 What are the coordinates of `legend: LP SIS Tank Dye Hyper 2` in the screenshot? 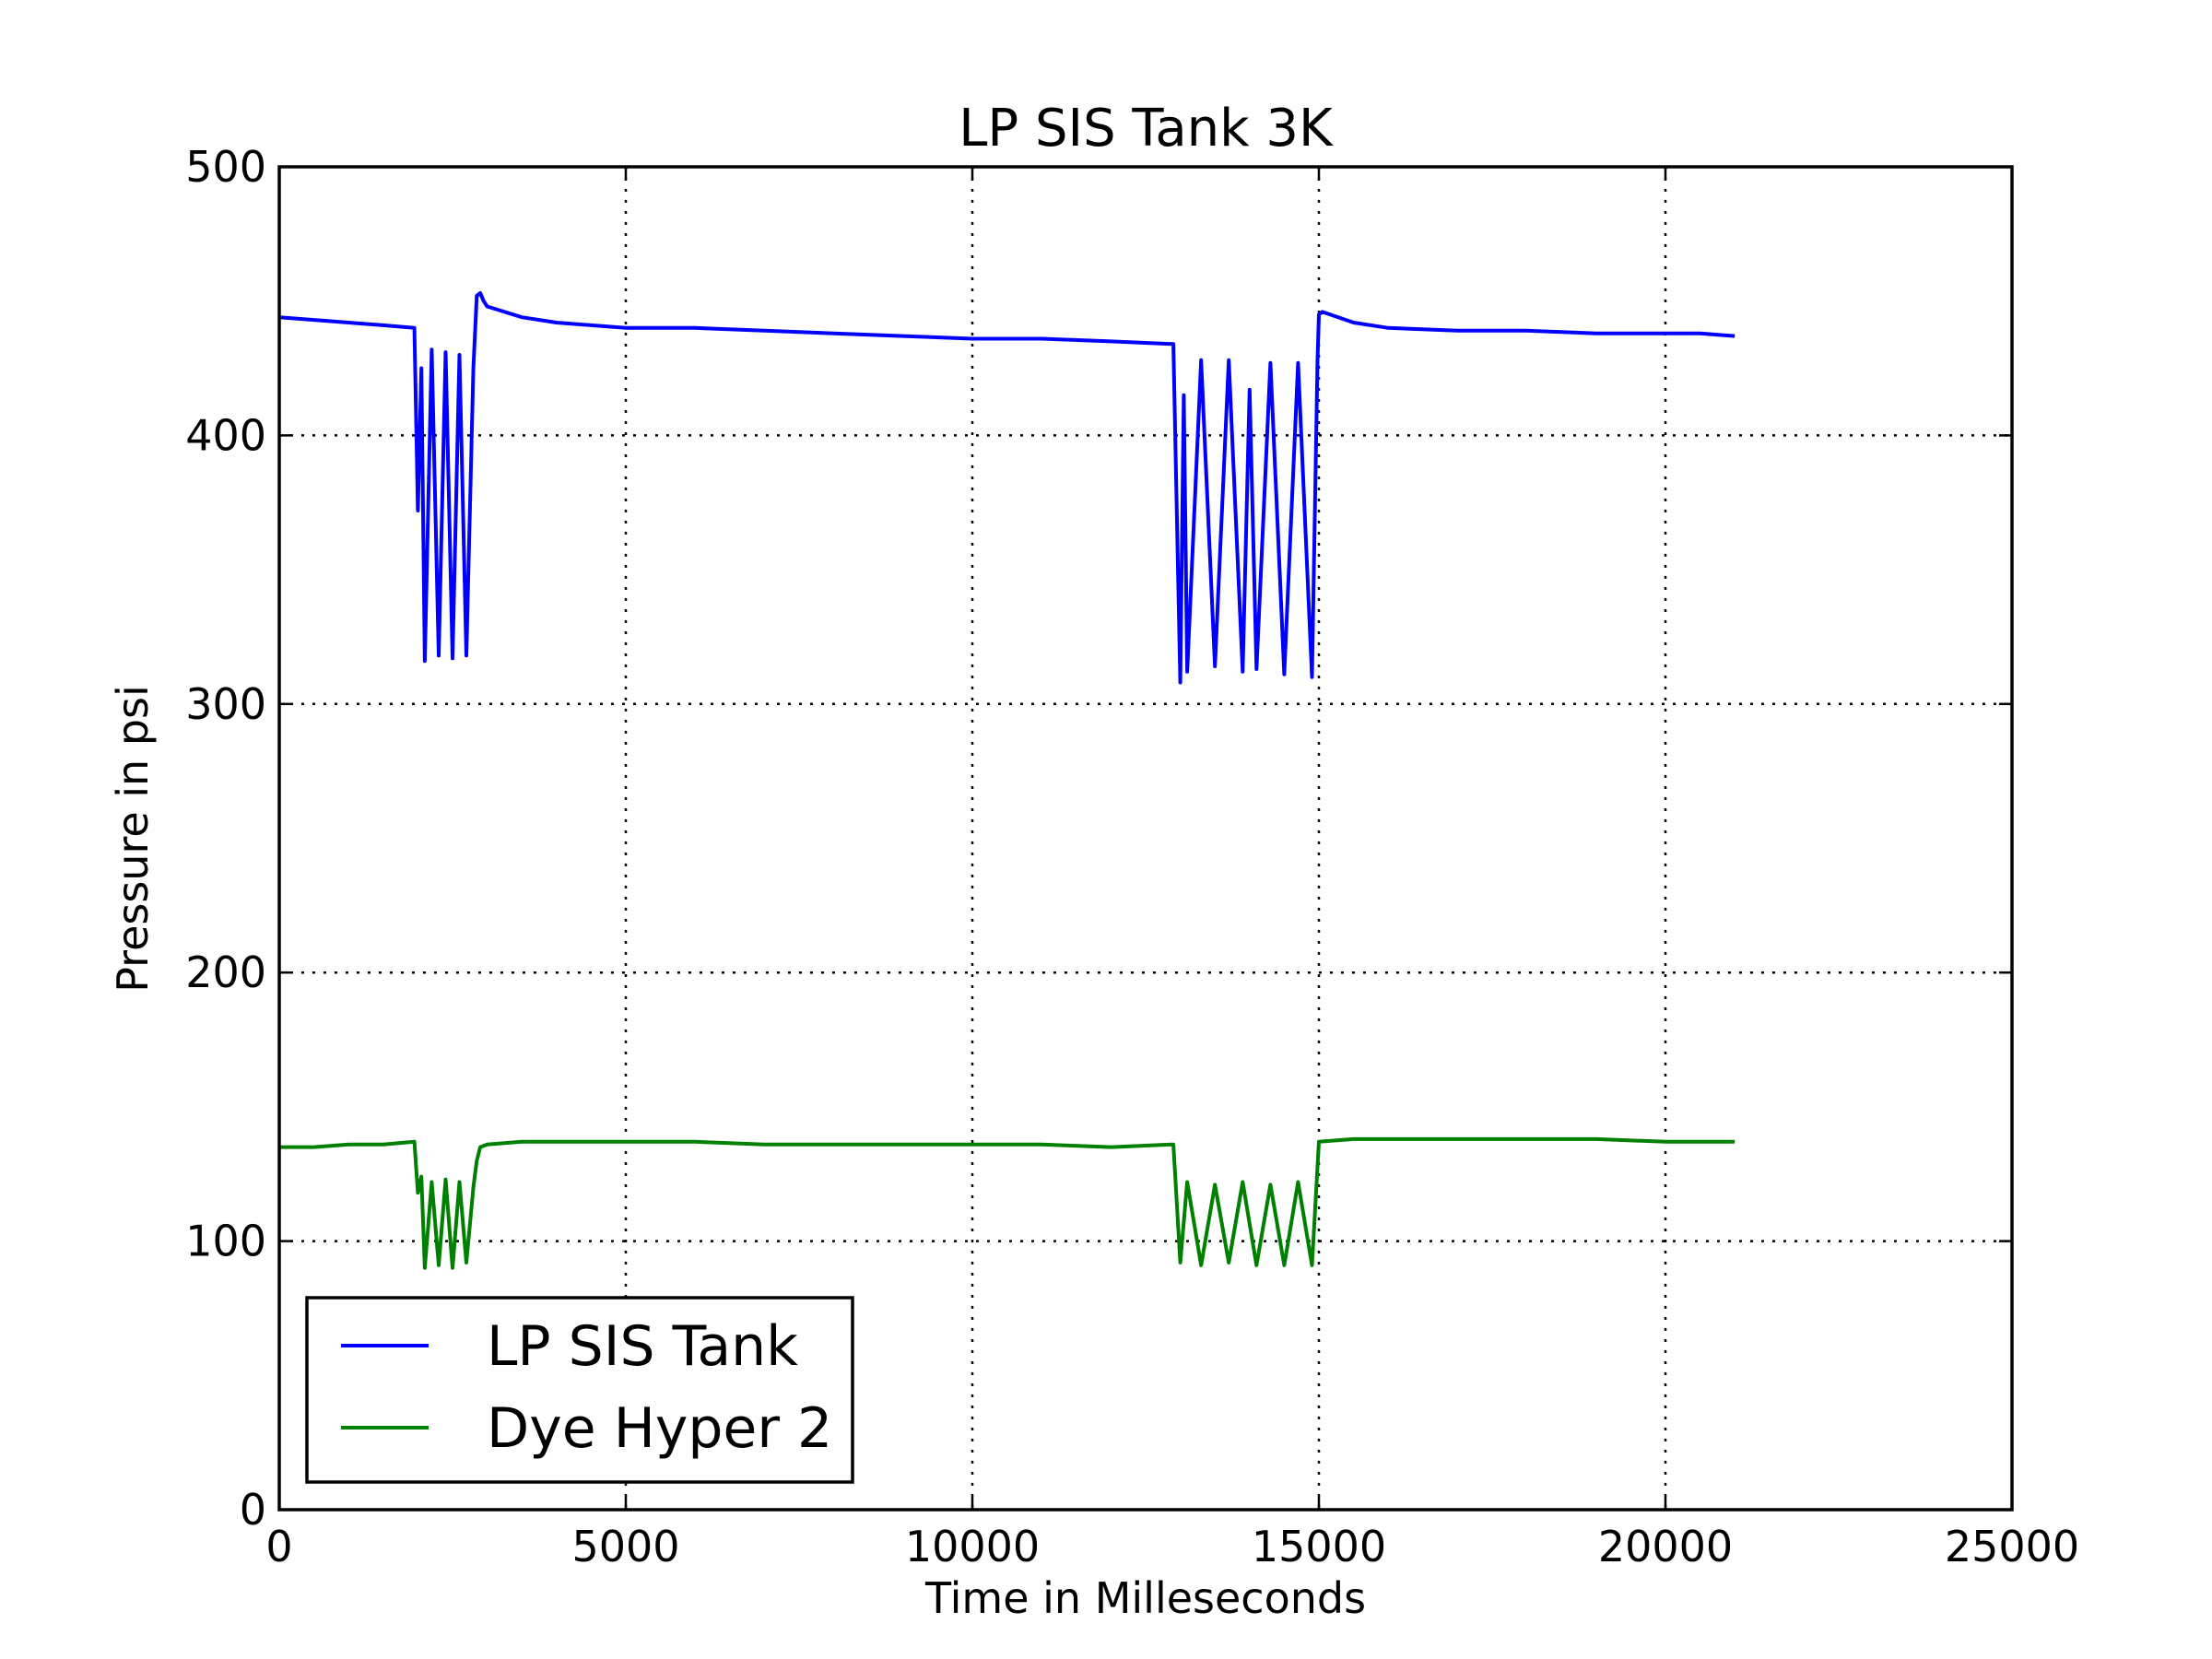 It's located at (579, 1390).